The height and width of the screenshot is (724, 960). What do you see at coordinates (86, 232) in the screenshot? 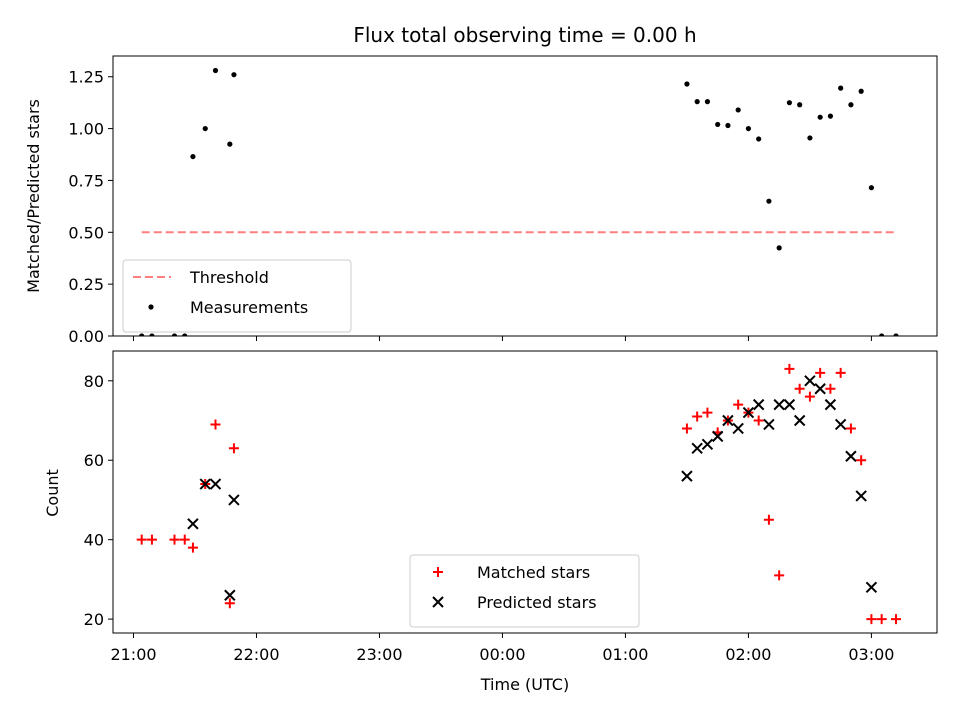
I see `y-tick-label: 0.50` at bounding box center [86, 232].